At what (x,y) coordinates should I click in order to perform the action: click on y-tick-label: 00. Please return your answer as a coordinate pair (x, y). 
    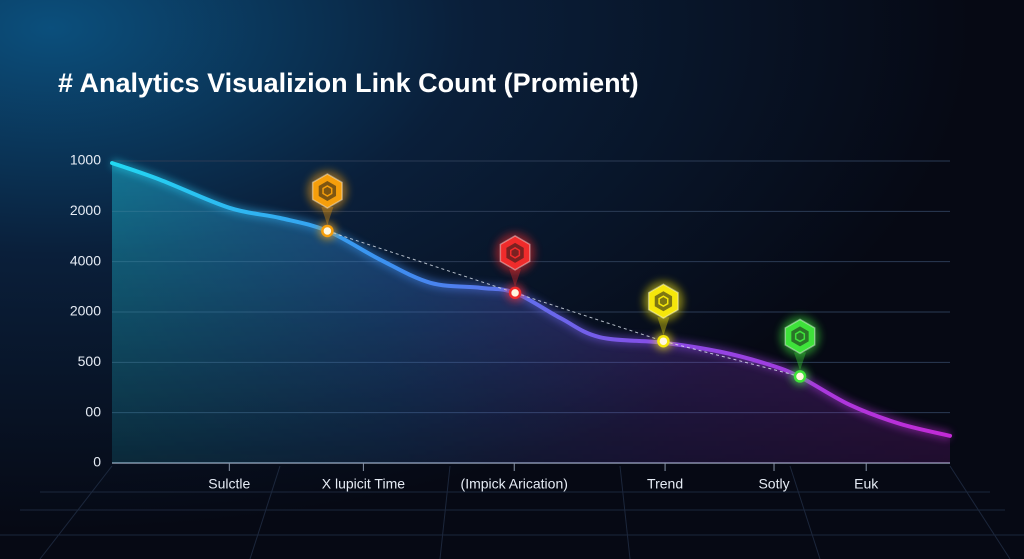
    Looking at the image, I should click on (93, 411).